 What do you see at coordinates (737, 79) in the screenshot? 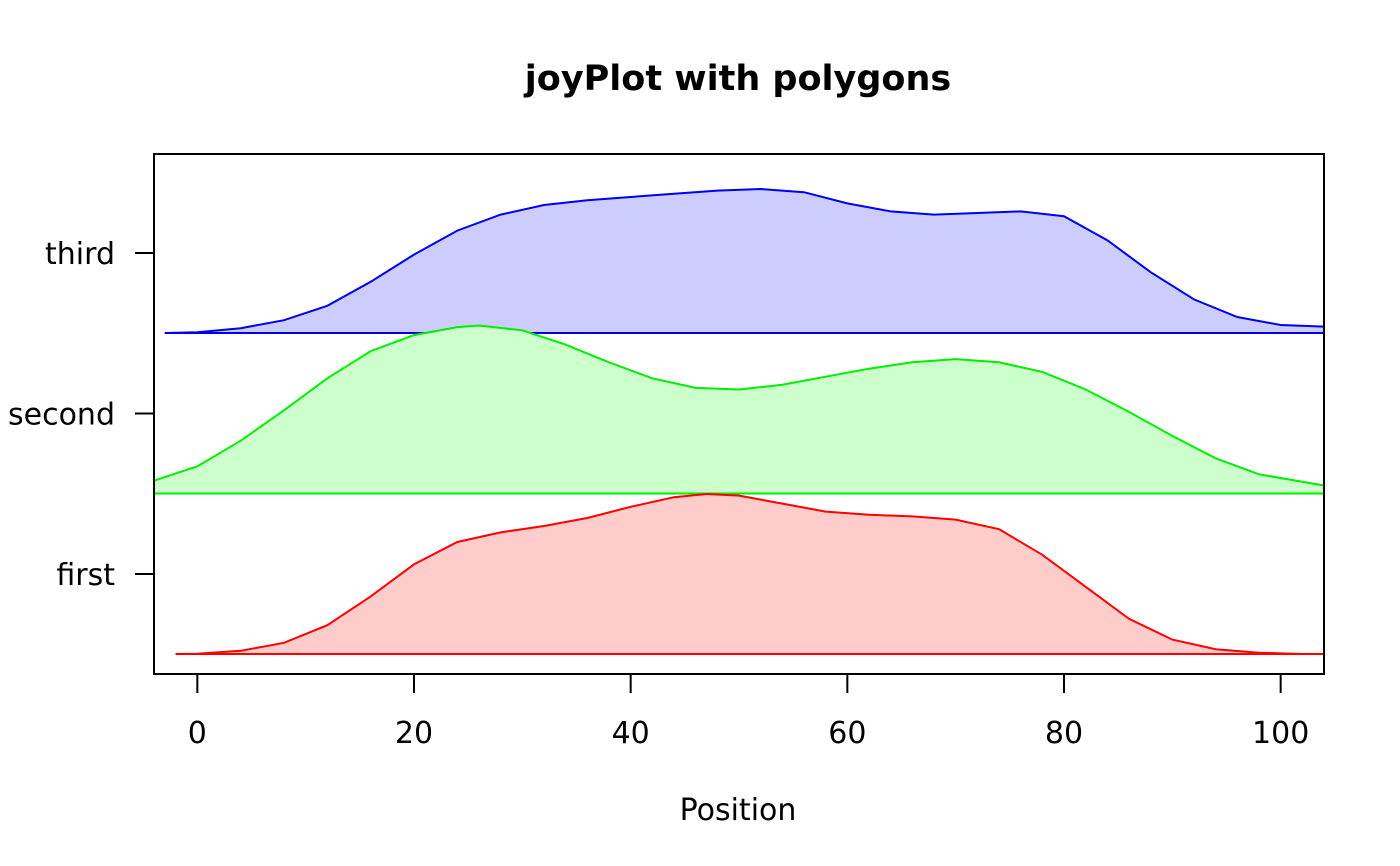
I see `chart-title: joyPlot with polygons` at bounding box center [737, 79].